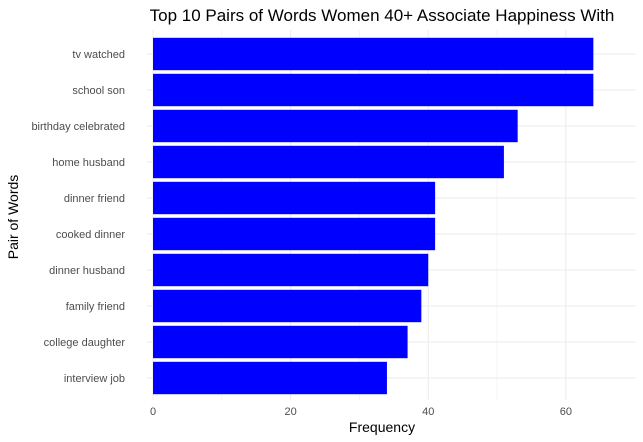 This screenshot has width=643, height=442. Describe the element at coordinates (90, 235) in the screenshot. I see `y-tick-label: cooked dinner` at that location.